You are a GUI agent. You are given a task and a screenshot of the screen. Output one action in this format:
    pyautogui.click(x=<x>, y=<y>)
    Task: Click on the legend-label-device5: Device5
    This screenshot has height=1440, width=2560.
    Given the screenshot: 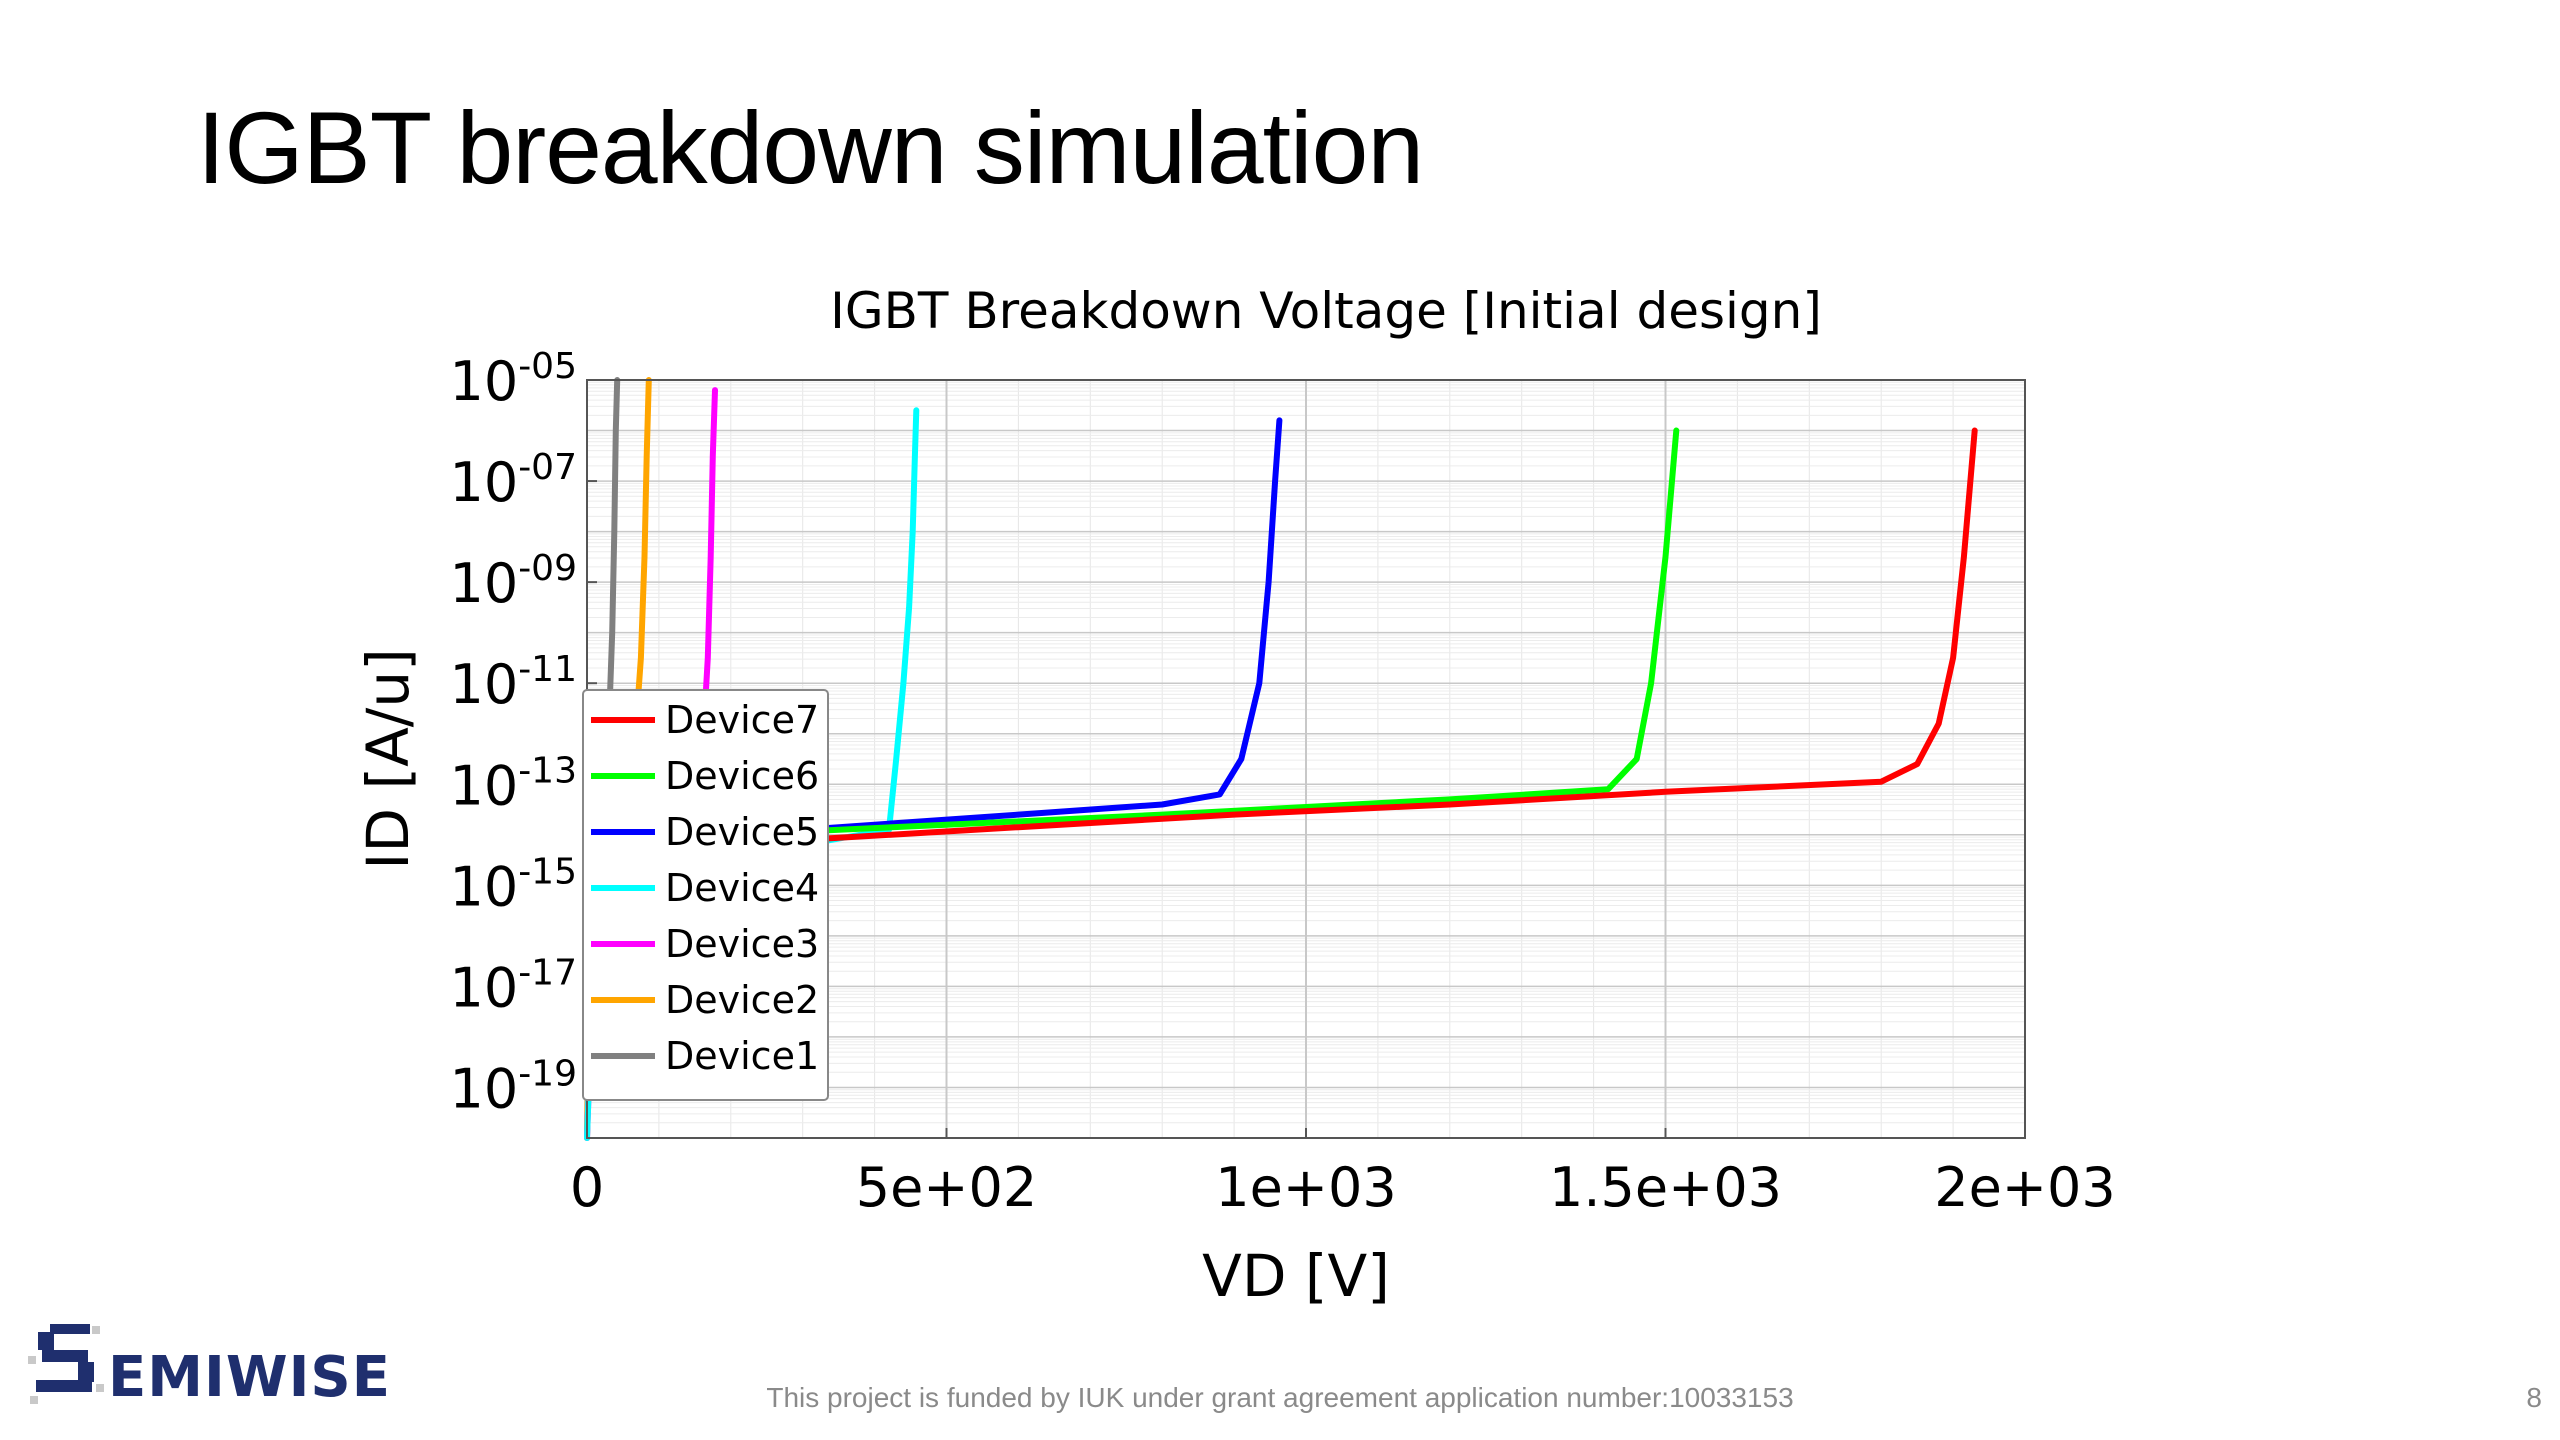 What is the action you would take?
    pyautogui.click(x=742, y=832)
    